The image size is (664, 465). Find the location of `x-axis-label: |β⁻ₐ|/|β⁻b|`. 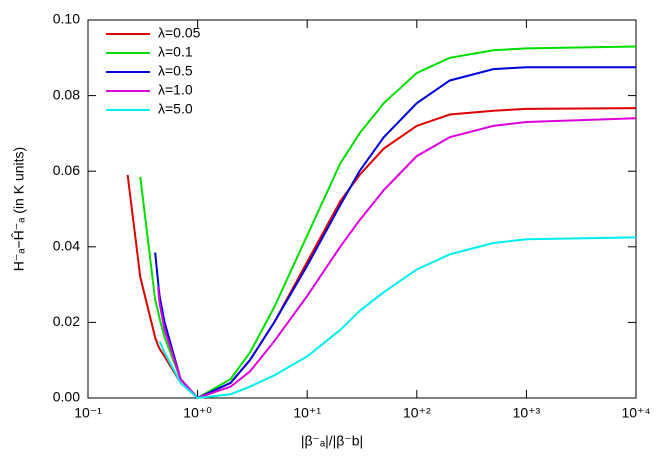

x-axis-label: |β⁻ₐ|/|β⁻b| is located at coordinates (332, 441).